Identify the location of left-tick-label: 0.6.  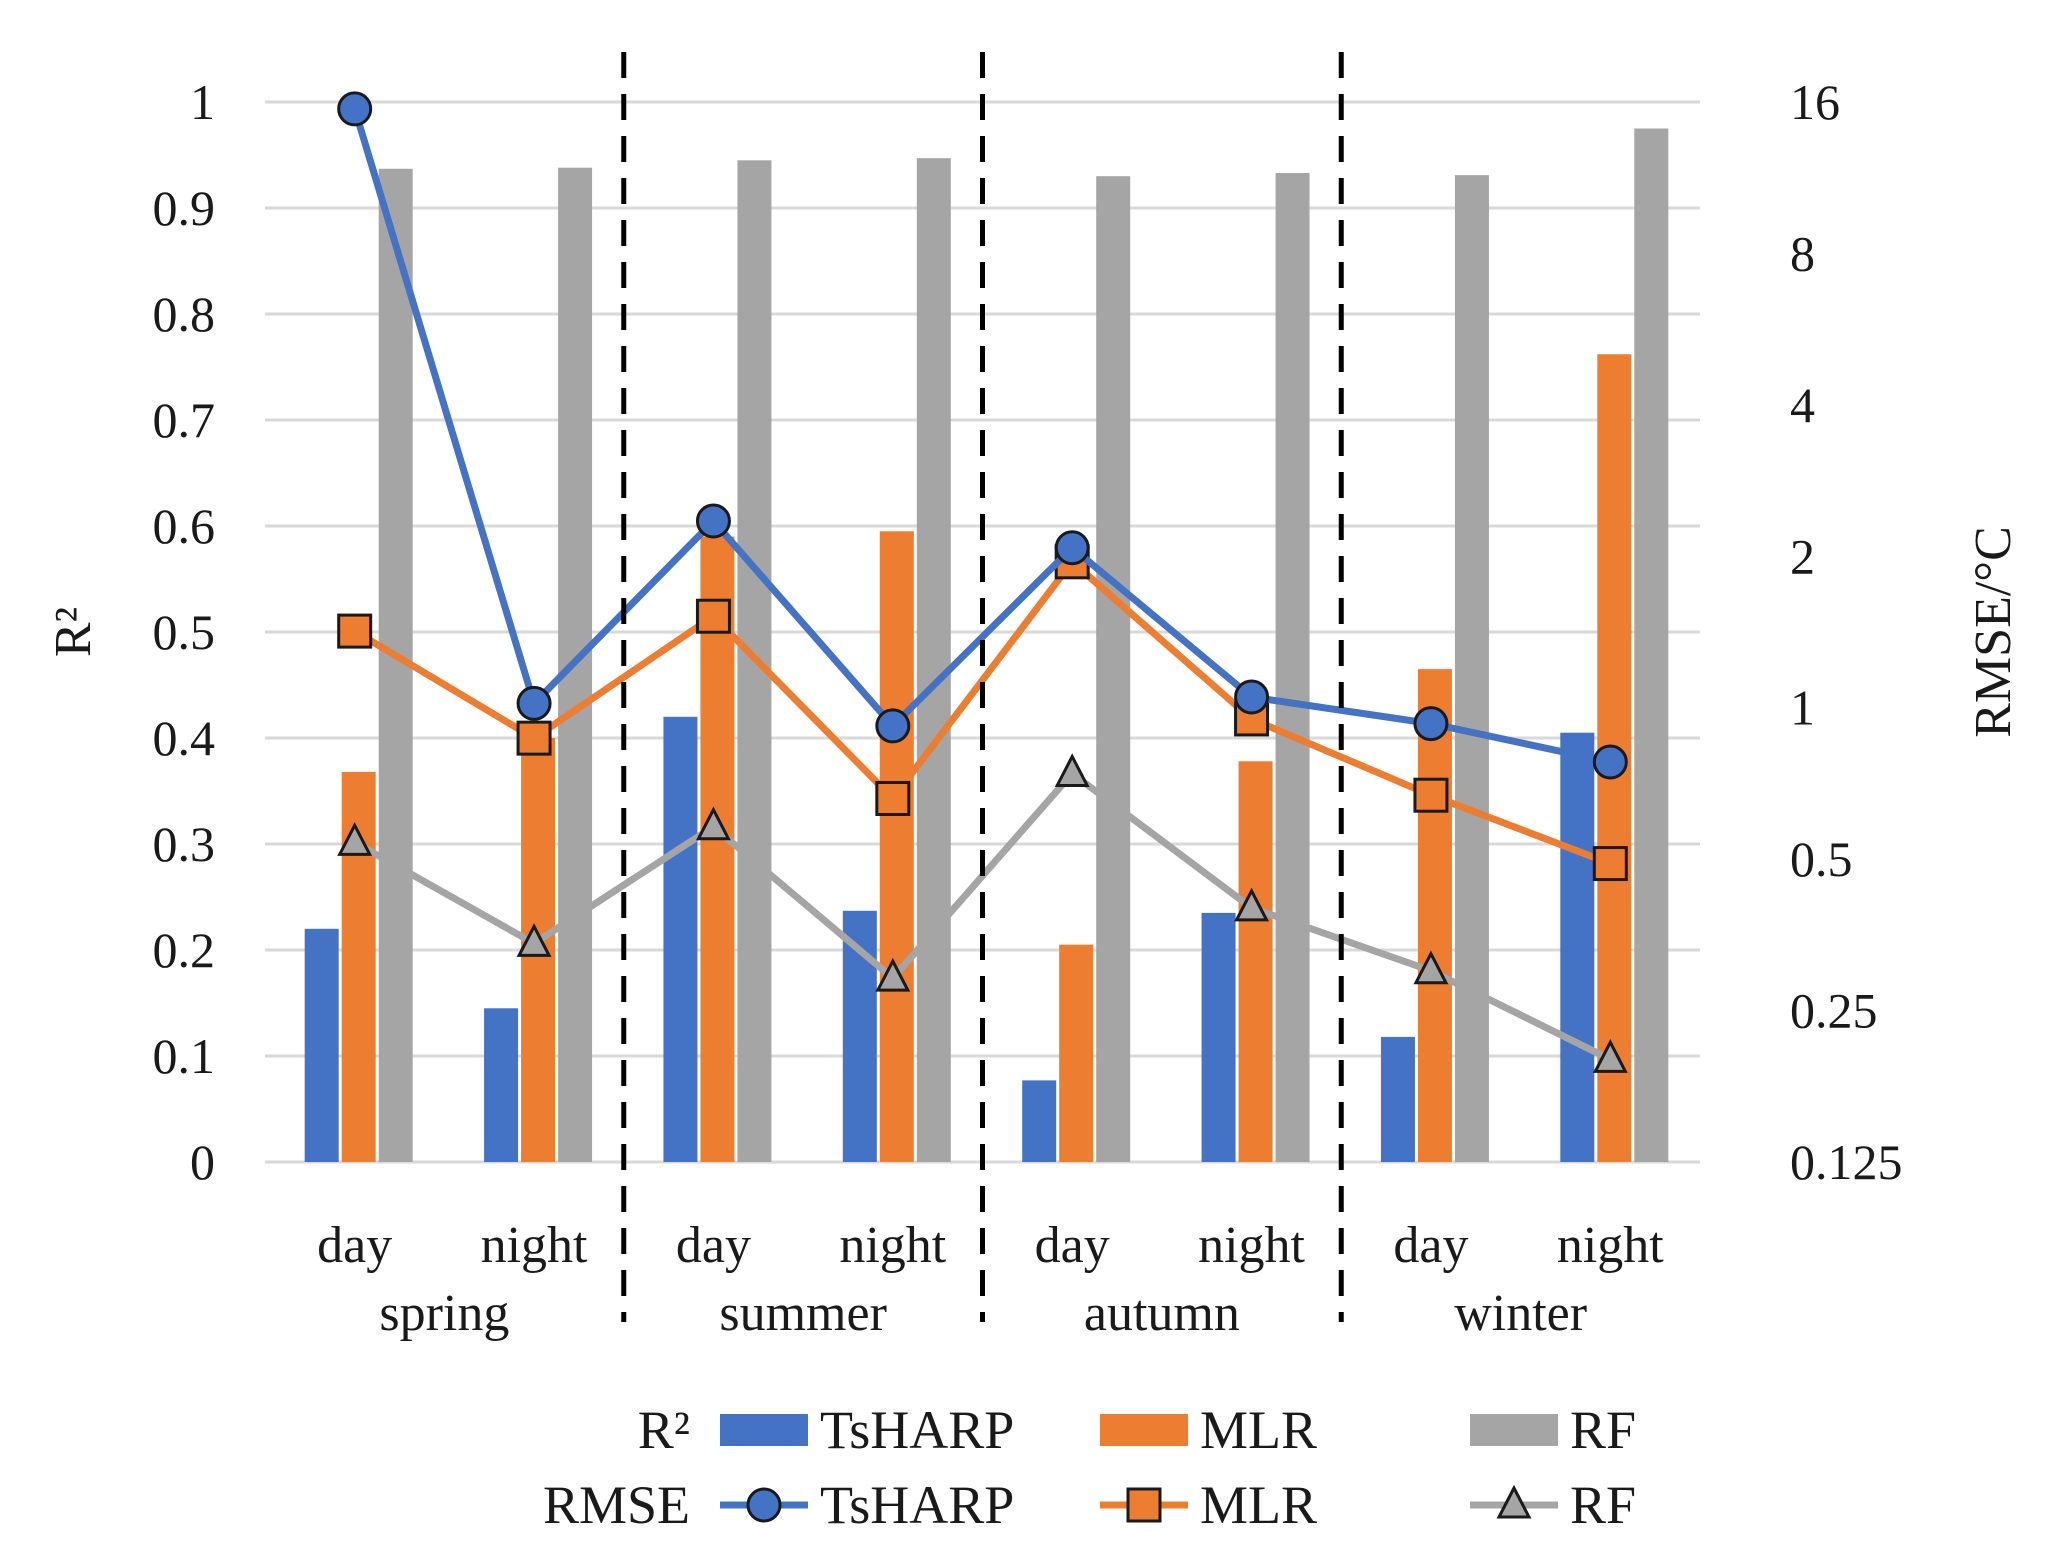
(184, 526).